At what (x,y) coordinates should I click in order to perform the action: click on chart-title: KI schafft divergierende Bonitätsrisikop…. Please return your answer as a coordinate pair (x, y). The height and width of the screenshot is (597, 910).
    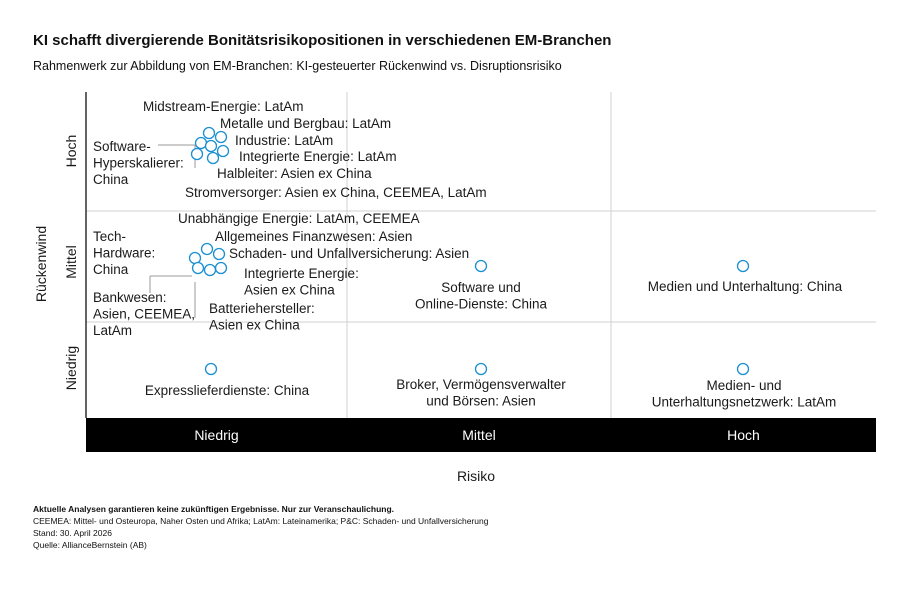
    Looking at the image, I should click on (322, 40).